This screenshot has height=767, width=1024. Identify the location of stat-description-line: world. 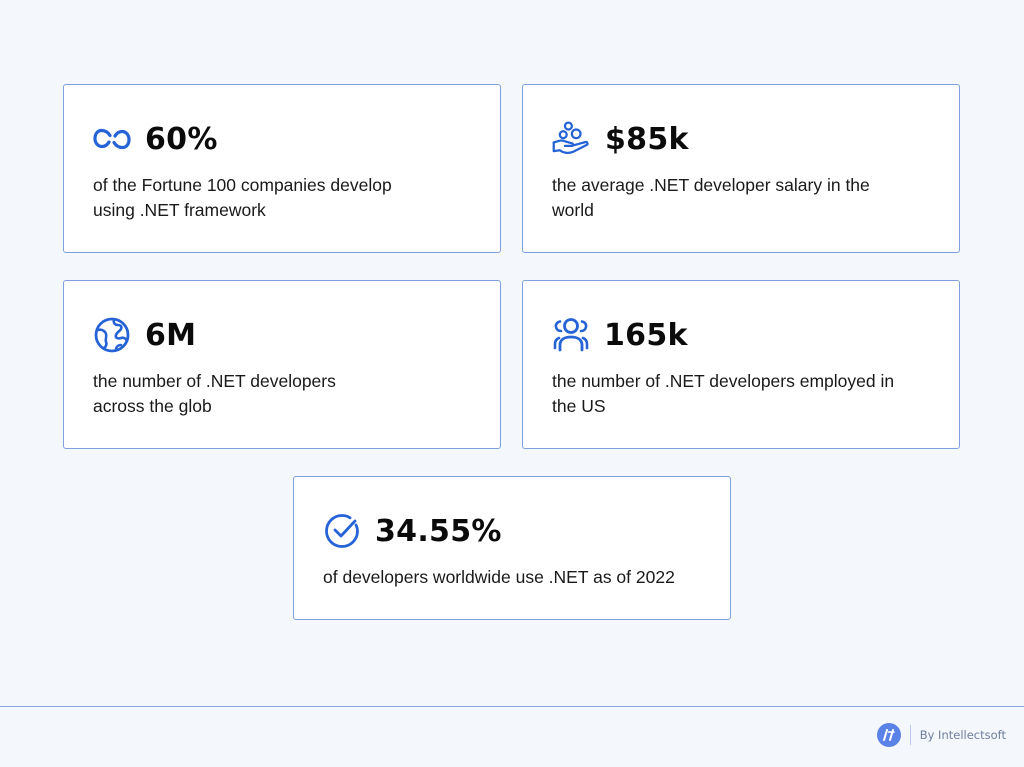
(573, 210).